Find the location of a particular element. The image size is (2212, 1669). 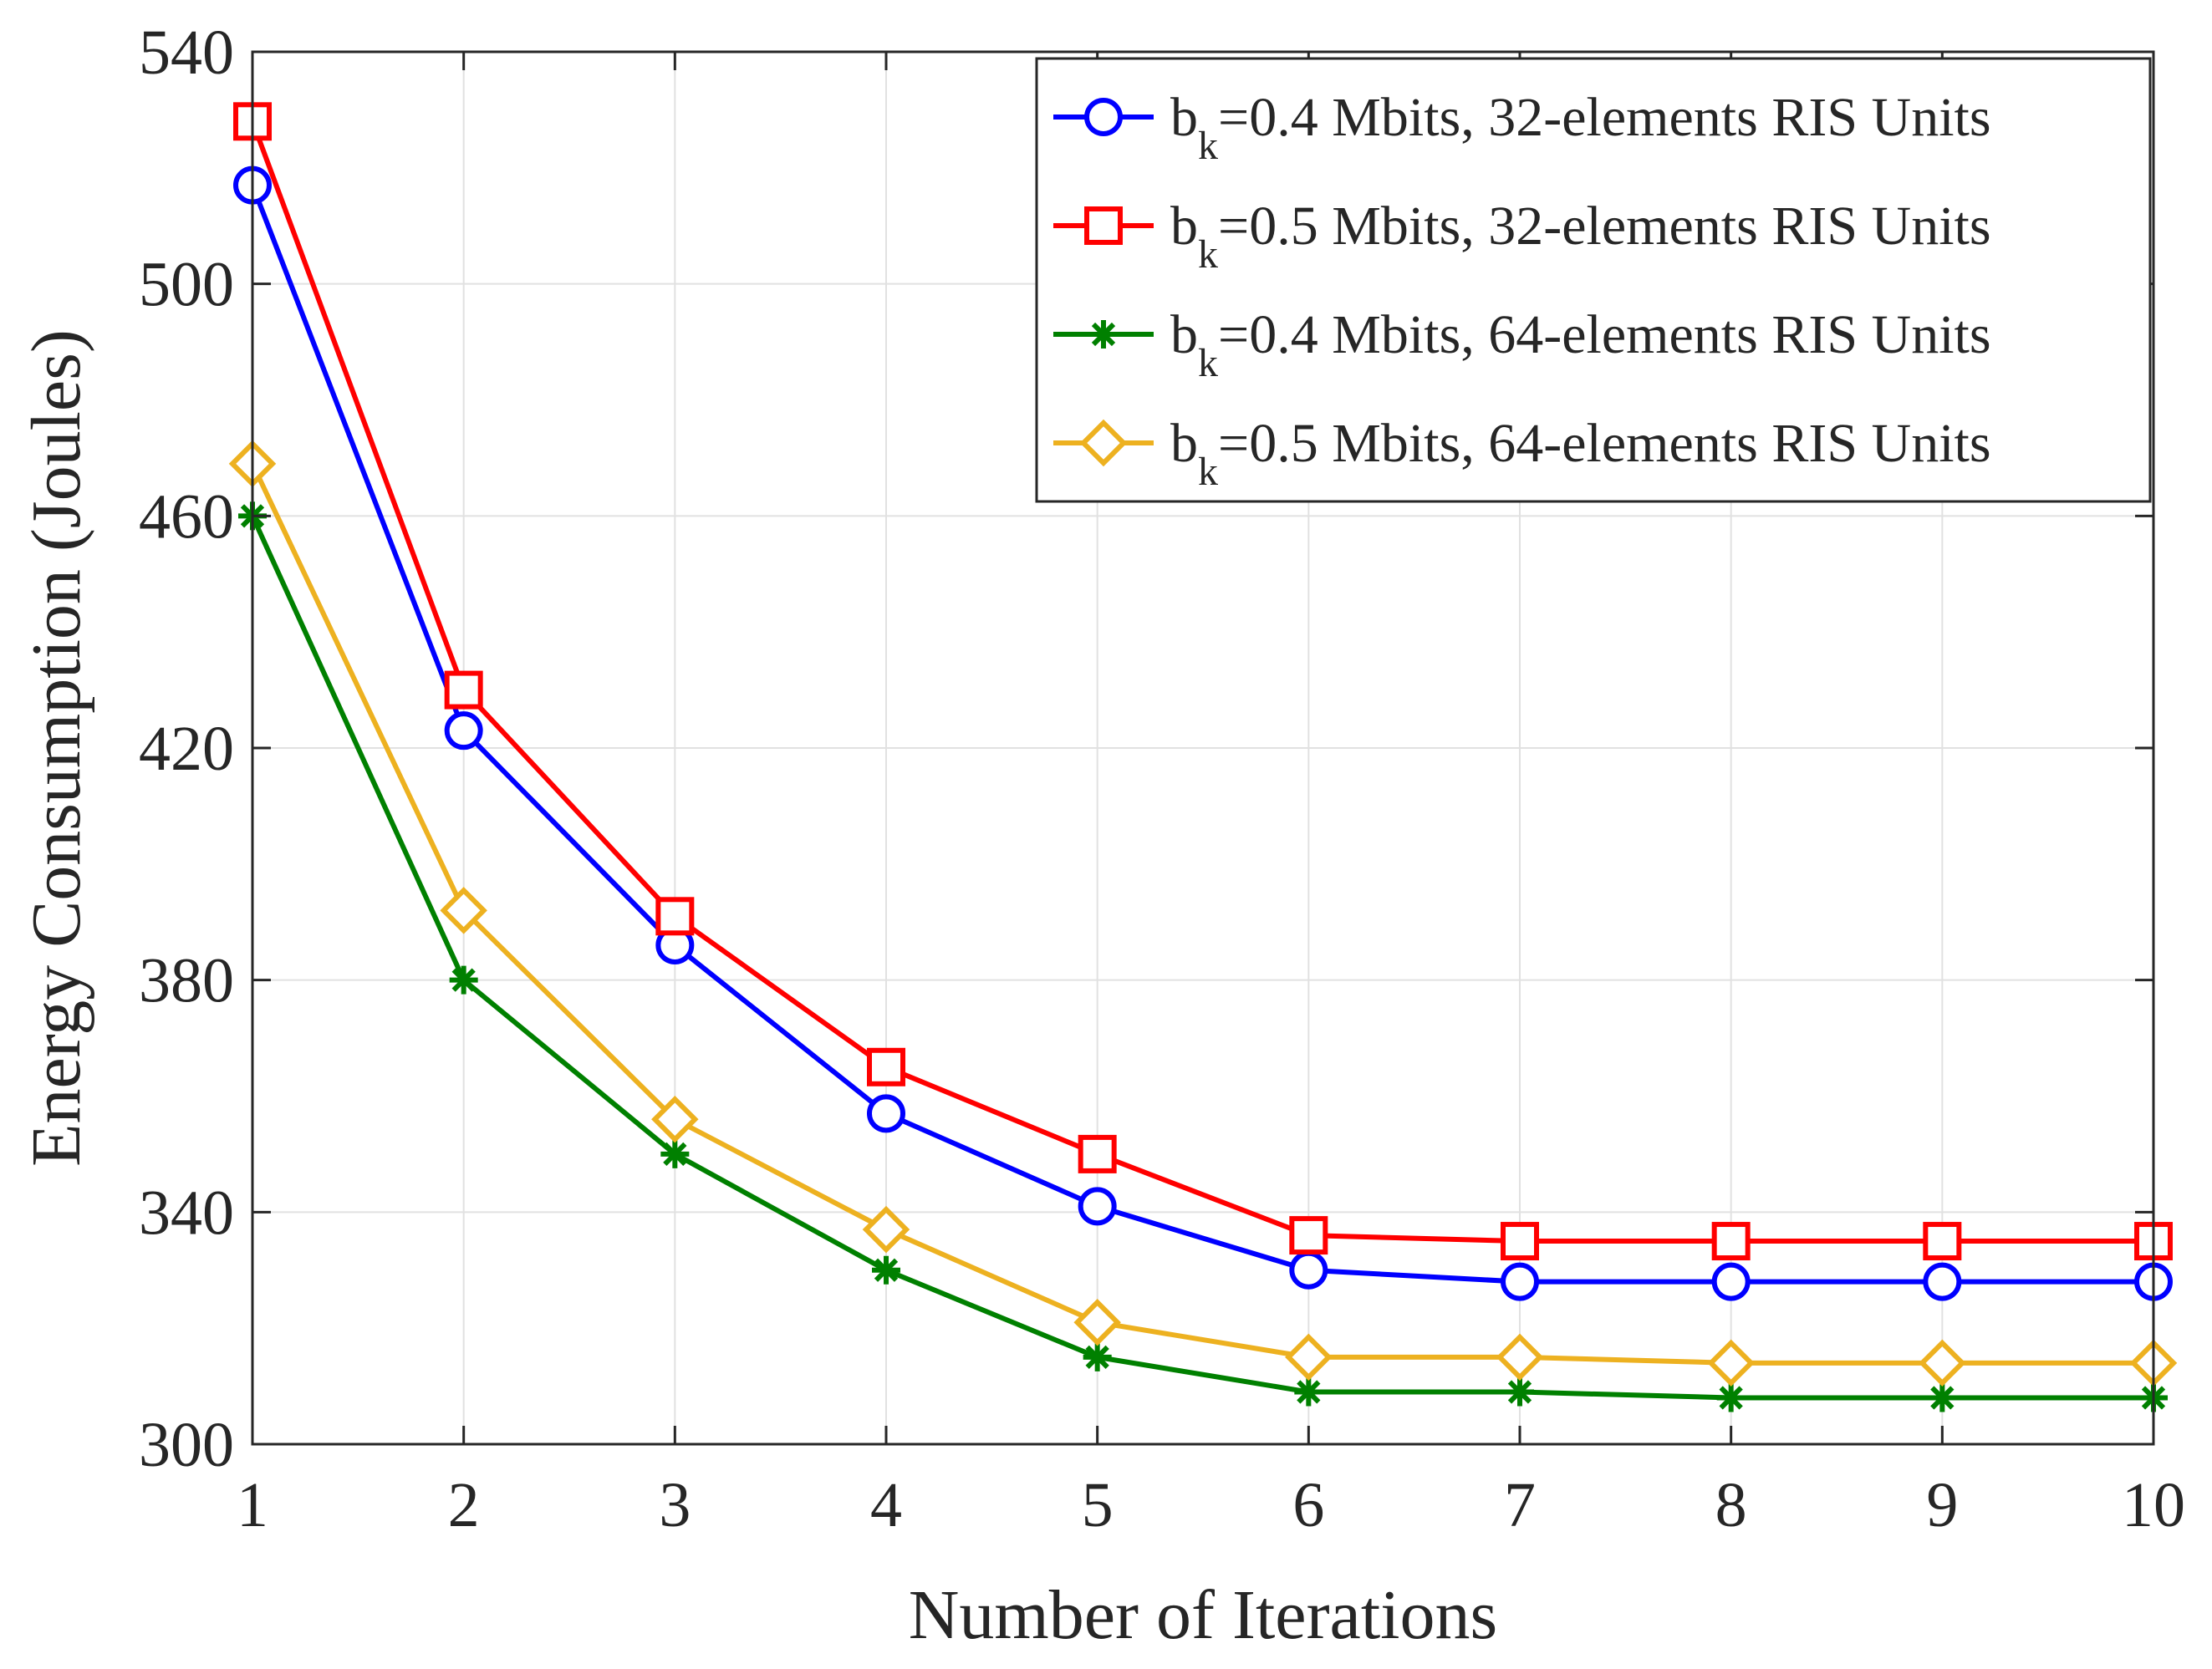

x-tick-label: 9 is located at coordinates (1942, 1505).